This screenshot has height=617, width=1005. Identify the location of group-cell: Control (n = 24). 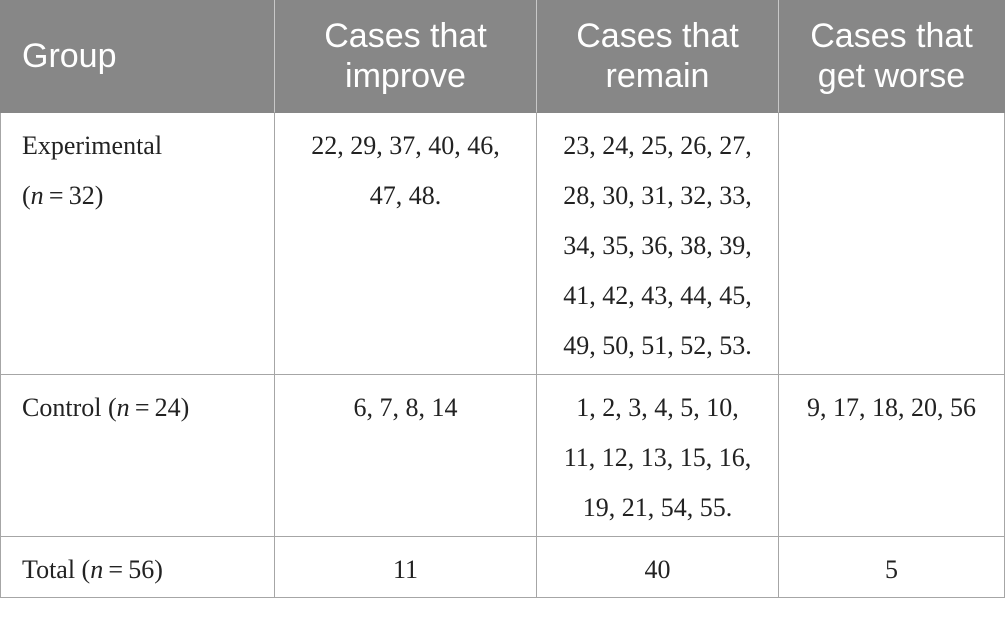
(137, 456).